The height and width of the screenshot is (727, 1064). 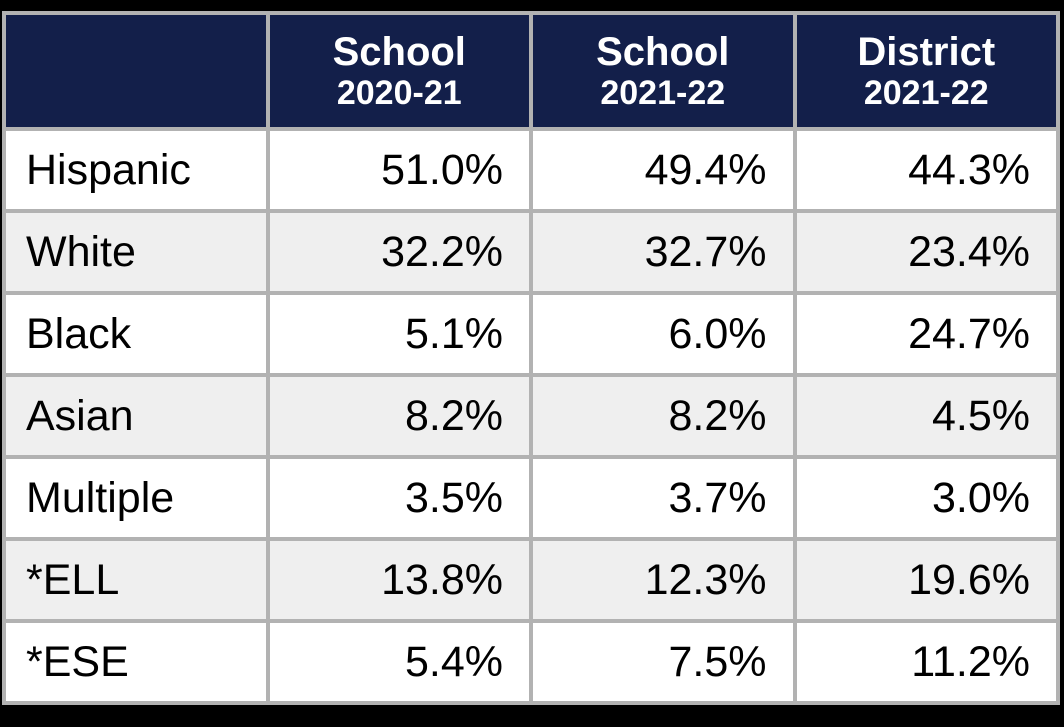 I want to click on cell-value: 6.0%, so click(x=663, y=334).